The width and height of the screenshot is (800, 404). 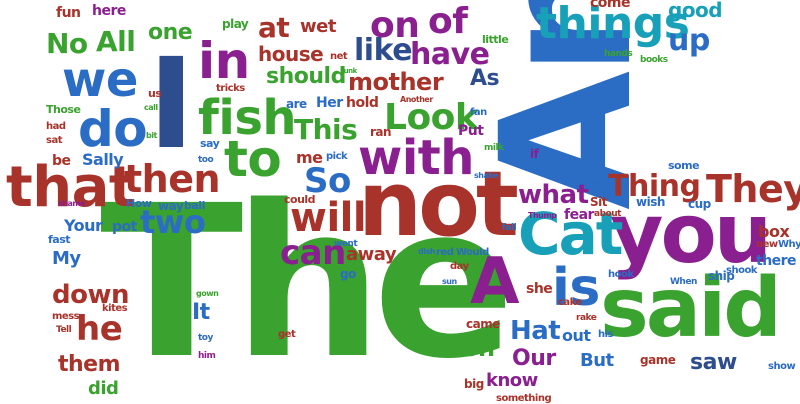 I want to click on word-how: How, so click(x=139, y=203).